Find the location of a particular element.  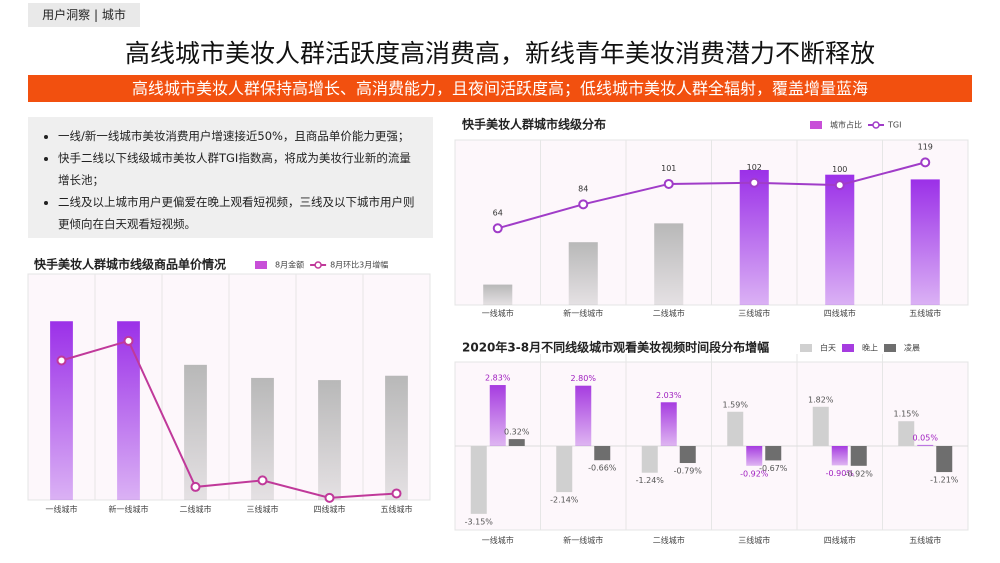

legend-dot is located at coordinates (876, 125).